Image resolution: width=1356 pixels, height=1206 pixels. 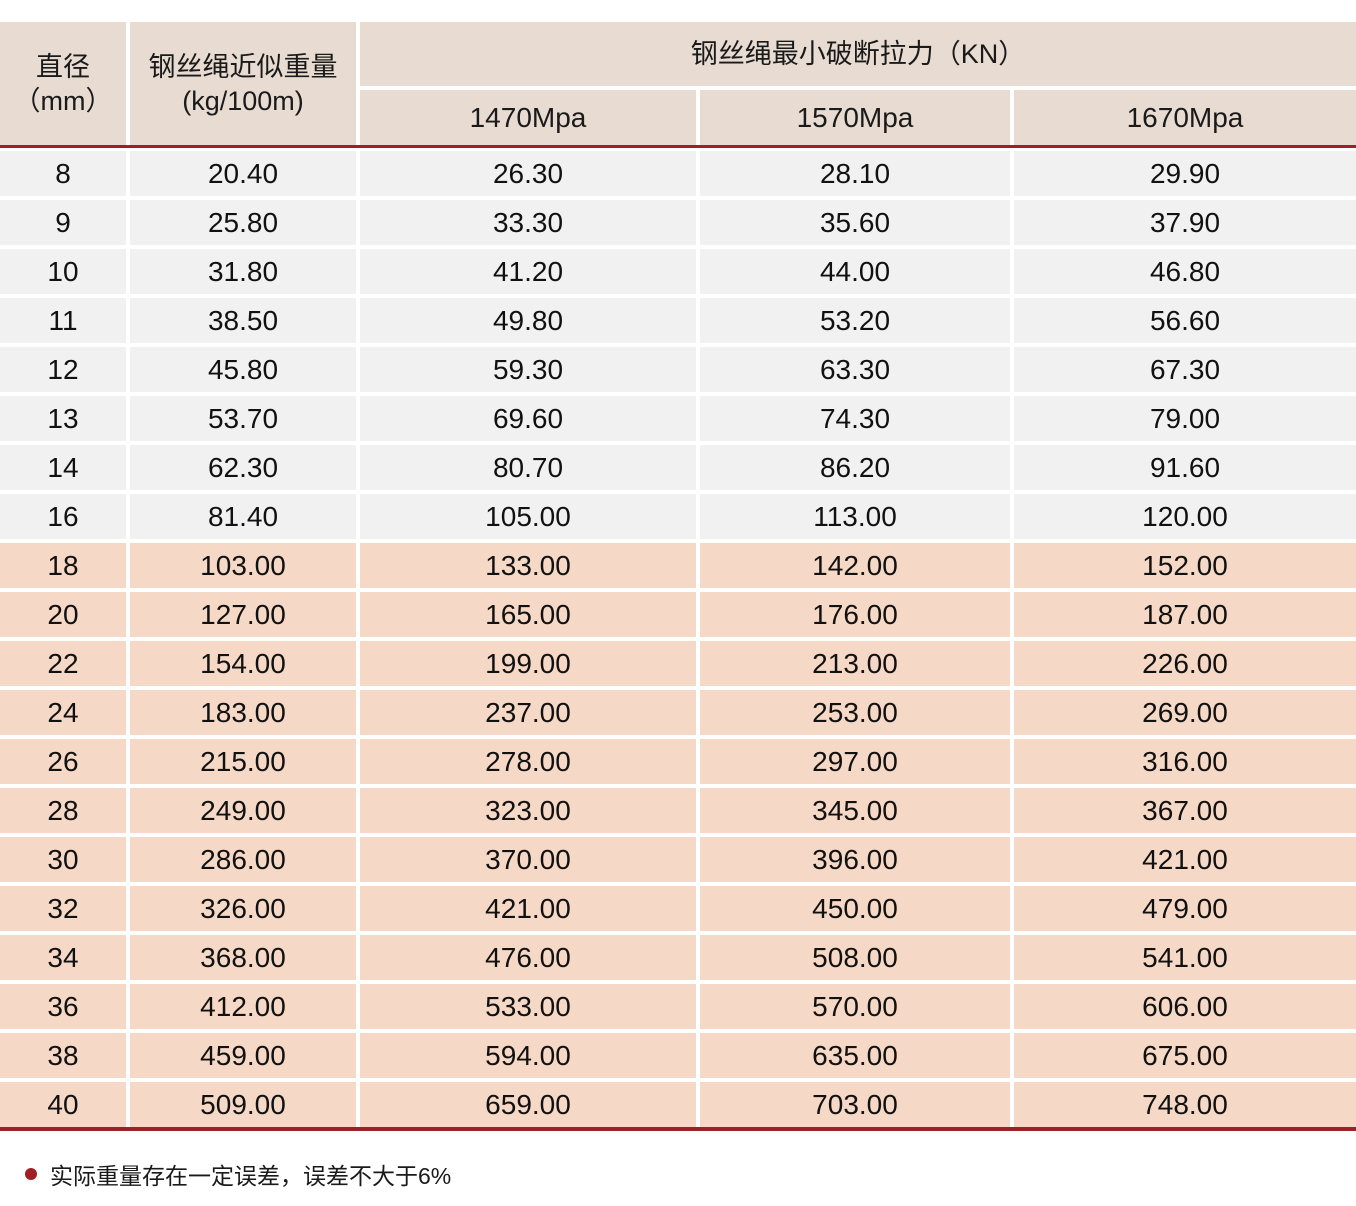 What do you see at coordinates (1185, 908) in the screenshot?
I see `table-cell: 479.00` at bounding box center [1185, 908].